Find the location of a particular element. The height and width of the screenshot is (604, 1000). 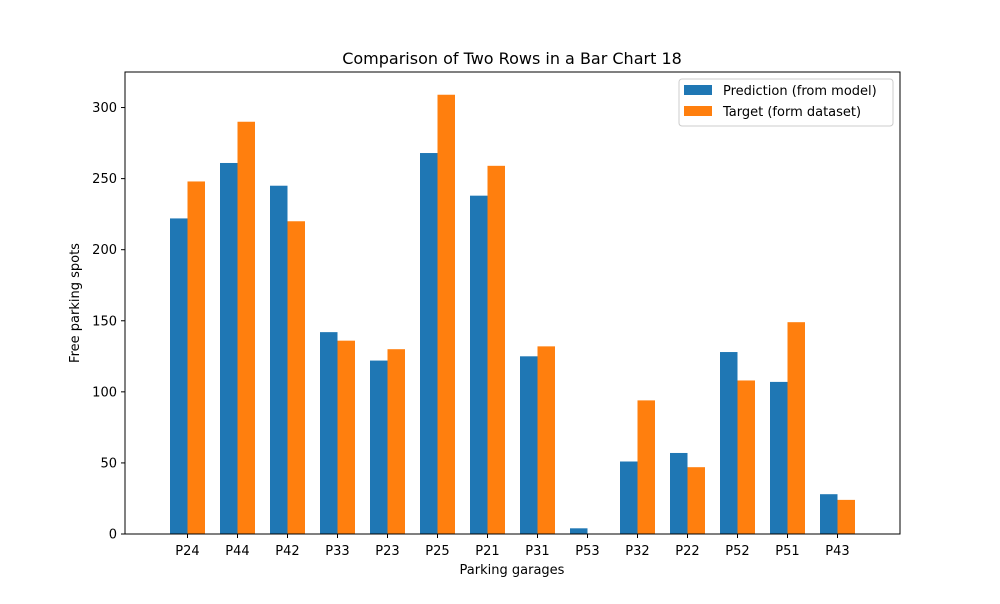

y-tick-label: 150 is located at coordinates (104, 321).